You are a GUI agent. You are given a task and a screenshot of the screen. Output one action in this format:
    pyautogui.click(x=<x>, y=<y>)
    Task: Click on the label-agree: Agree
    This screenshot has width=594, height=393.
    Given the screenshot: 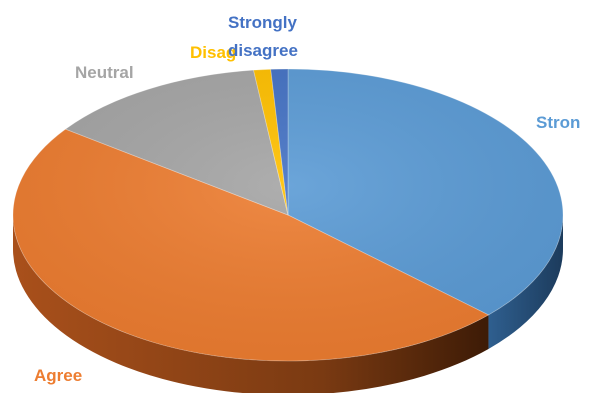 What is the action you would take?
    pyautogui.click(x=58, y=375)
    